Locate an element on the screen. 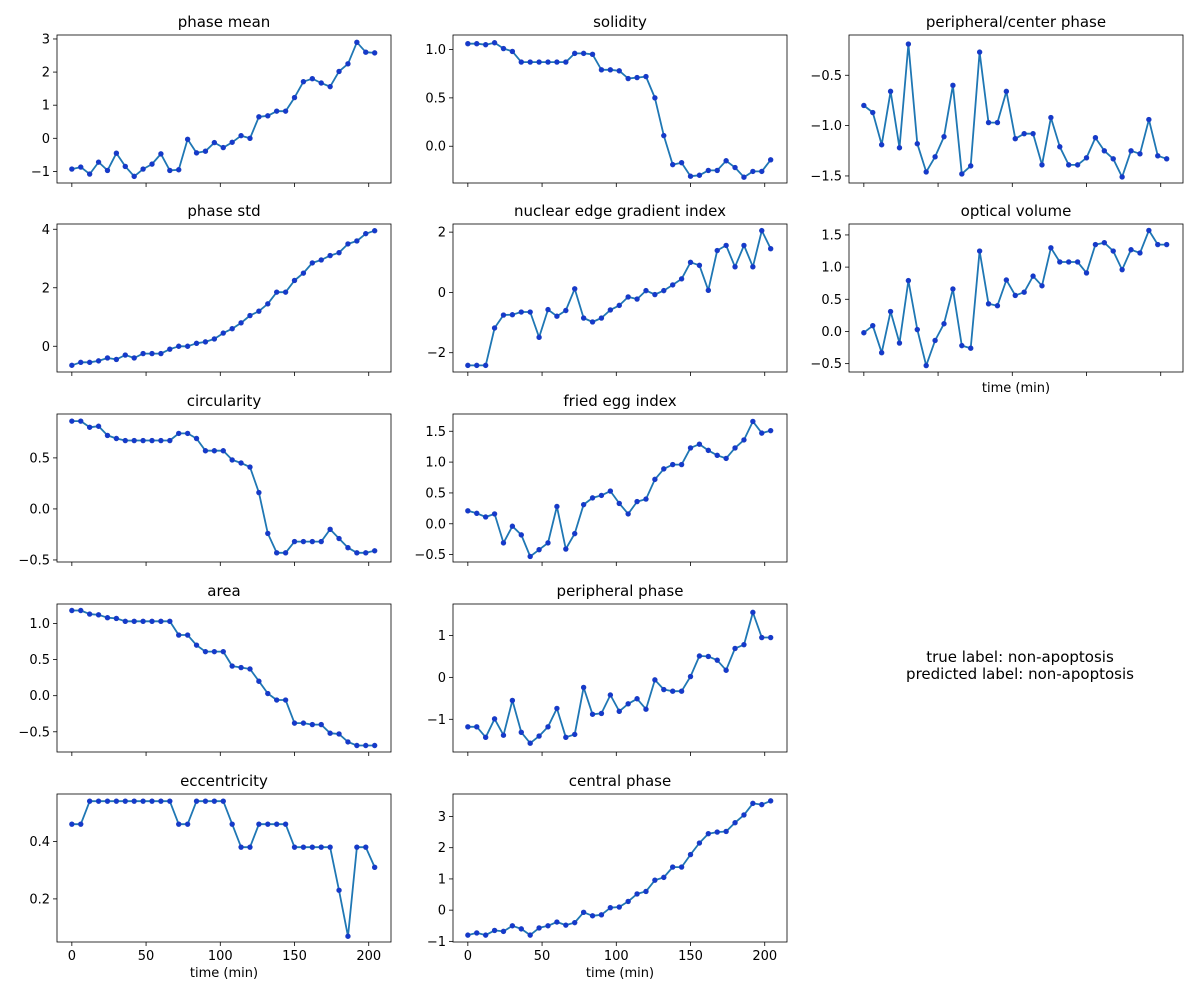 The width and height of the screenshot is (1200, 1000). panel-title-phase-std: phase std is located at coordinates (223, 211).